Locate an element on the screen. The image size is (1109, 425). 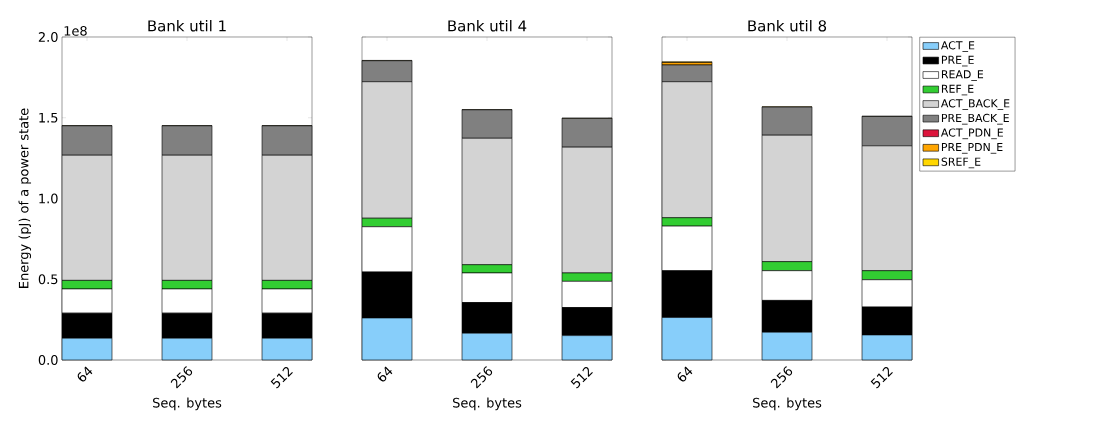
legend-label: ACT_PDN_E is located at coordinates (971, 134).